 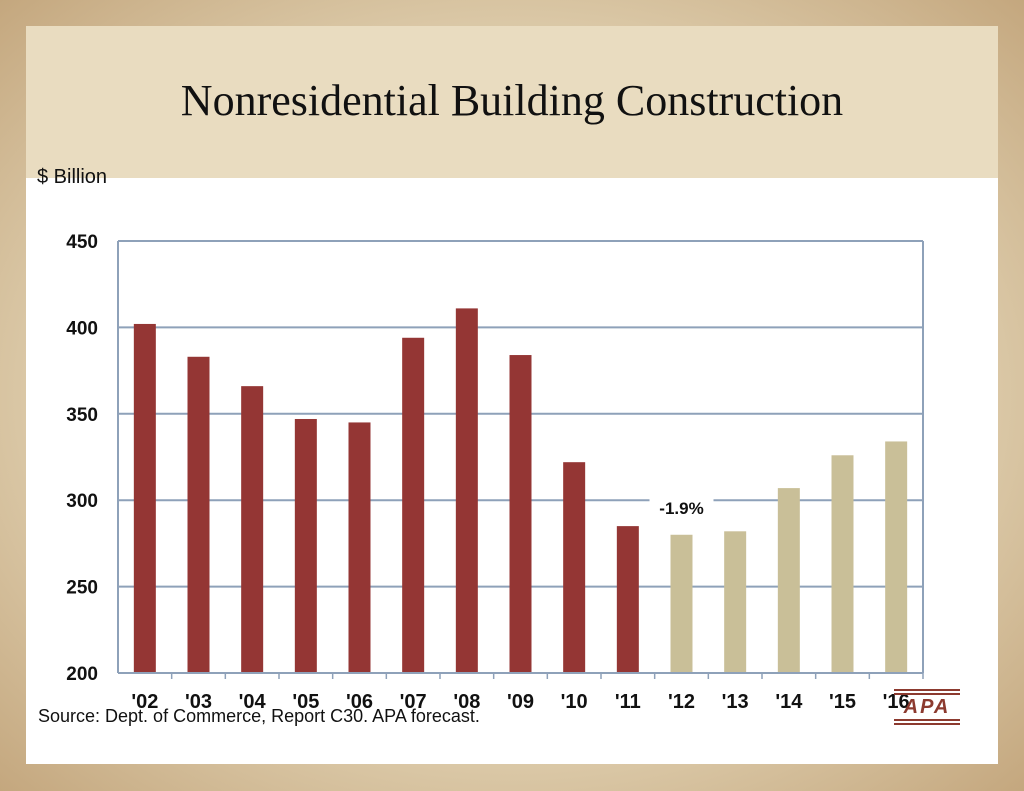 What do you see at coordinates (82, 674) in the screenshot?
I see `y-tick-label: 200` at bounding box center [82, 674].